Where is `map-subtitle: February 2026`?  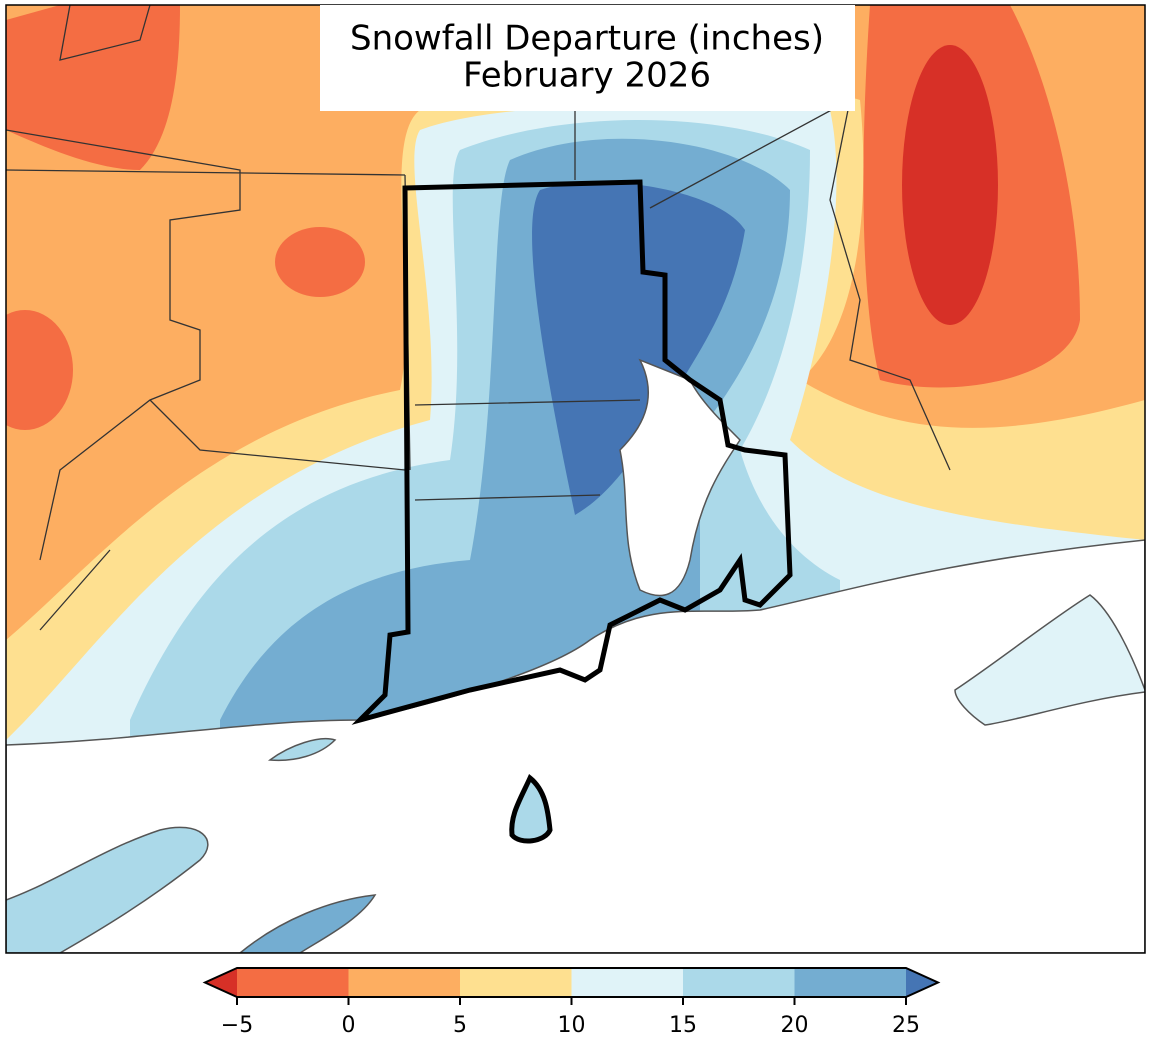
map-subtitle: February 2026 is located at coordinates (587, 76).